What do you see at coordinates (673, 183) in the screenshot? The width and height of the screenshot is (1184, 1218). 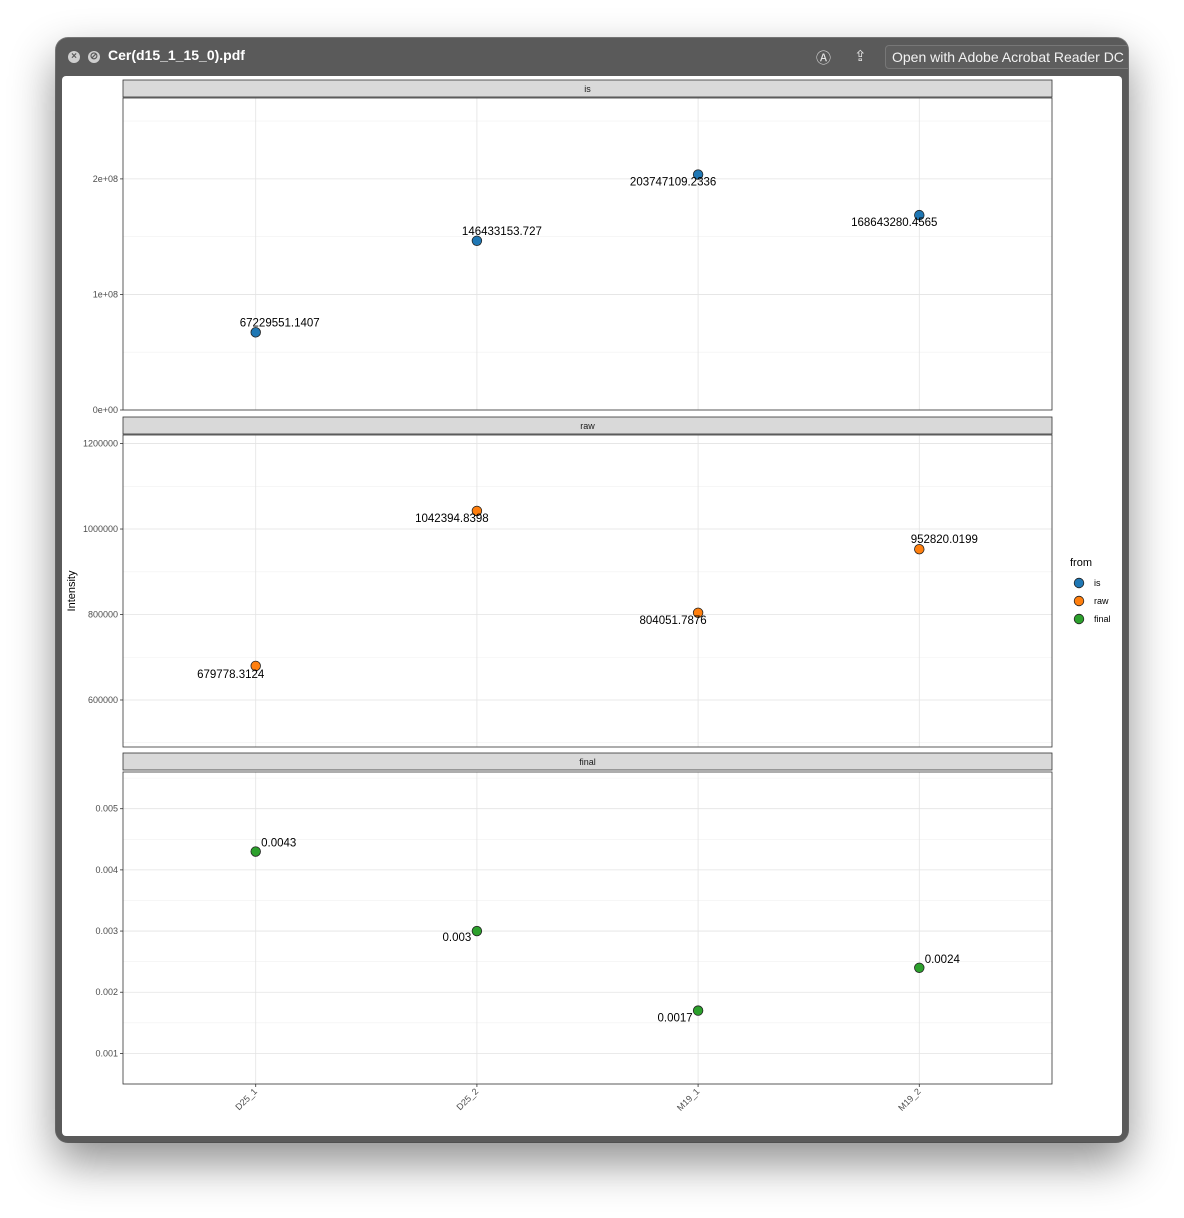 I see `data-label: 203747109.2336` at bounding box center [673, 183].